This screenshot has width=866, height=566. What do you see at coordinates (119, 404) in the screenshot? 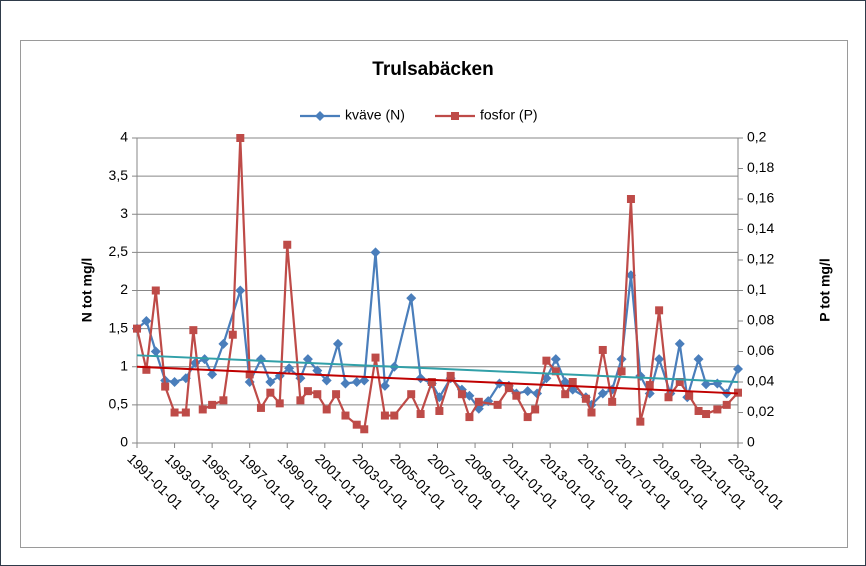
I see `y-tick-label: 0,5` at bounding box center [119, 404].